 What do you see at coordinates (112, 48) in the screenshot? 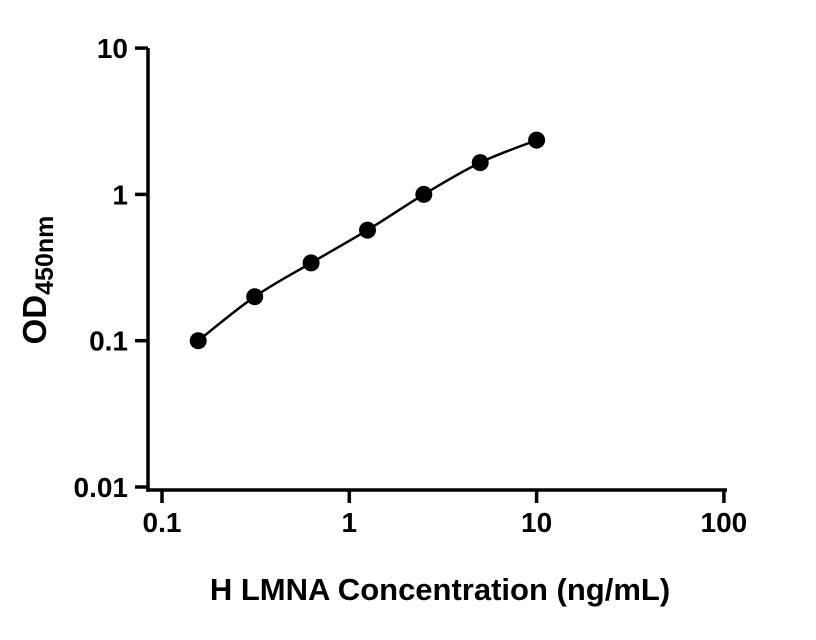
I see `y-tick-label: 10` at bounding box center [112, 48].